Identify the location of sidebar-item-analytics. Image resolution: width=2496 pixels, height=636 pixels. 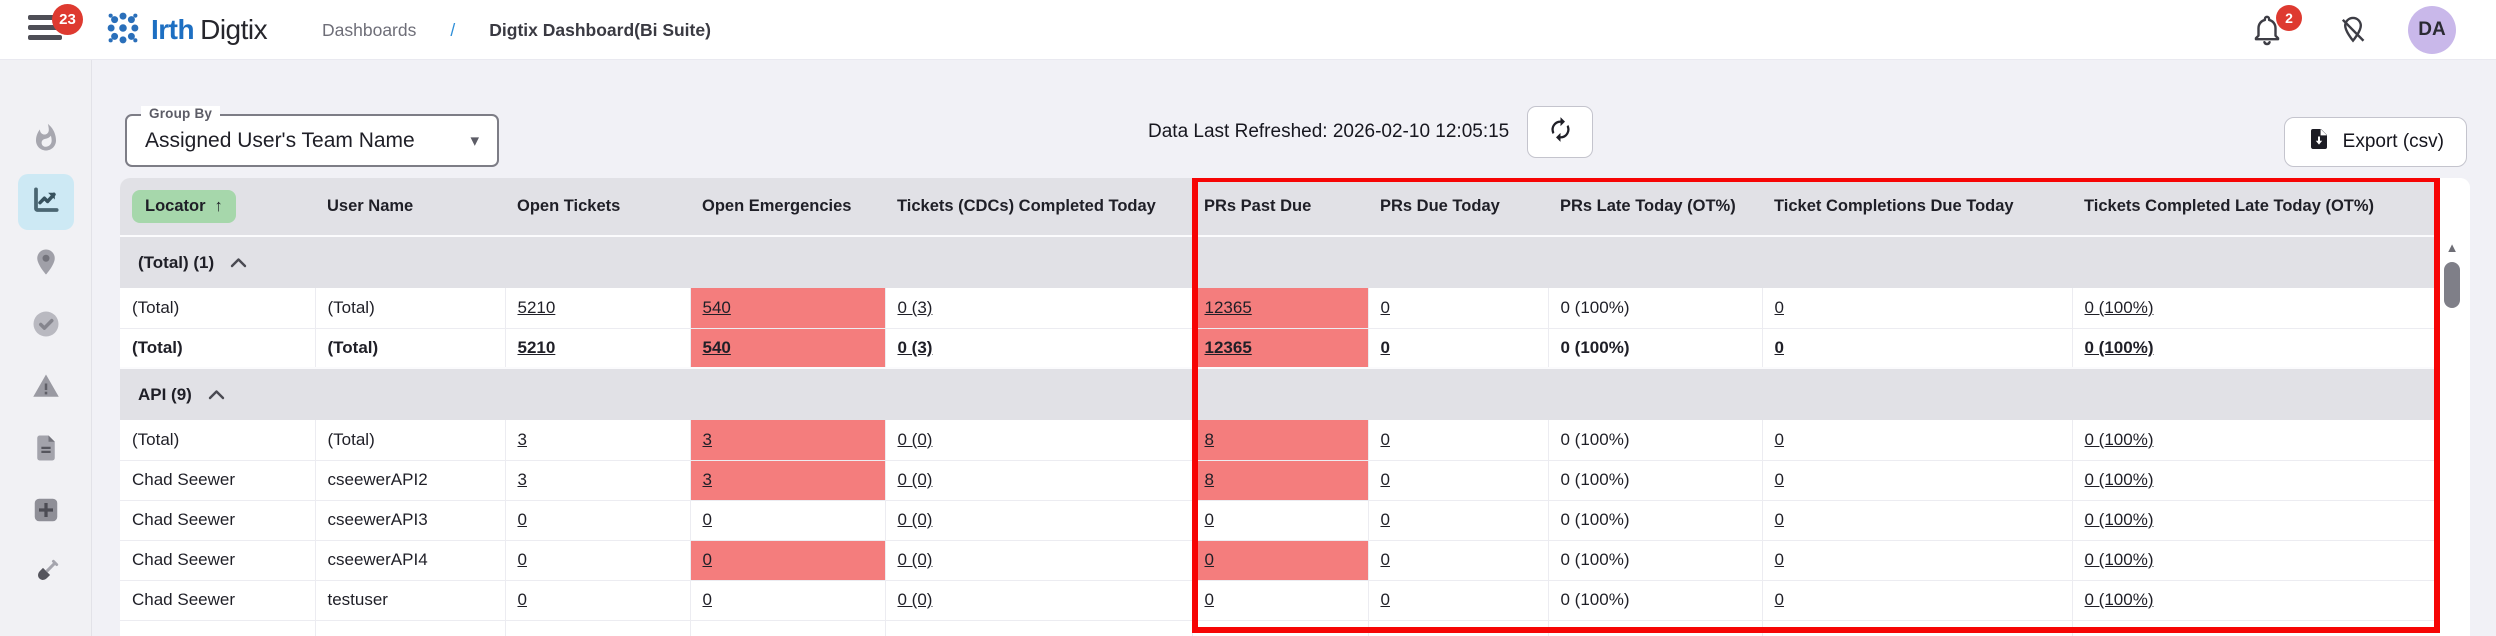
(45, 202).